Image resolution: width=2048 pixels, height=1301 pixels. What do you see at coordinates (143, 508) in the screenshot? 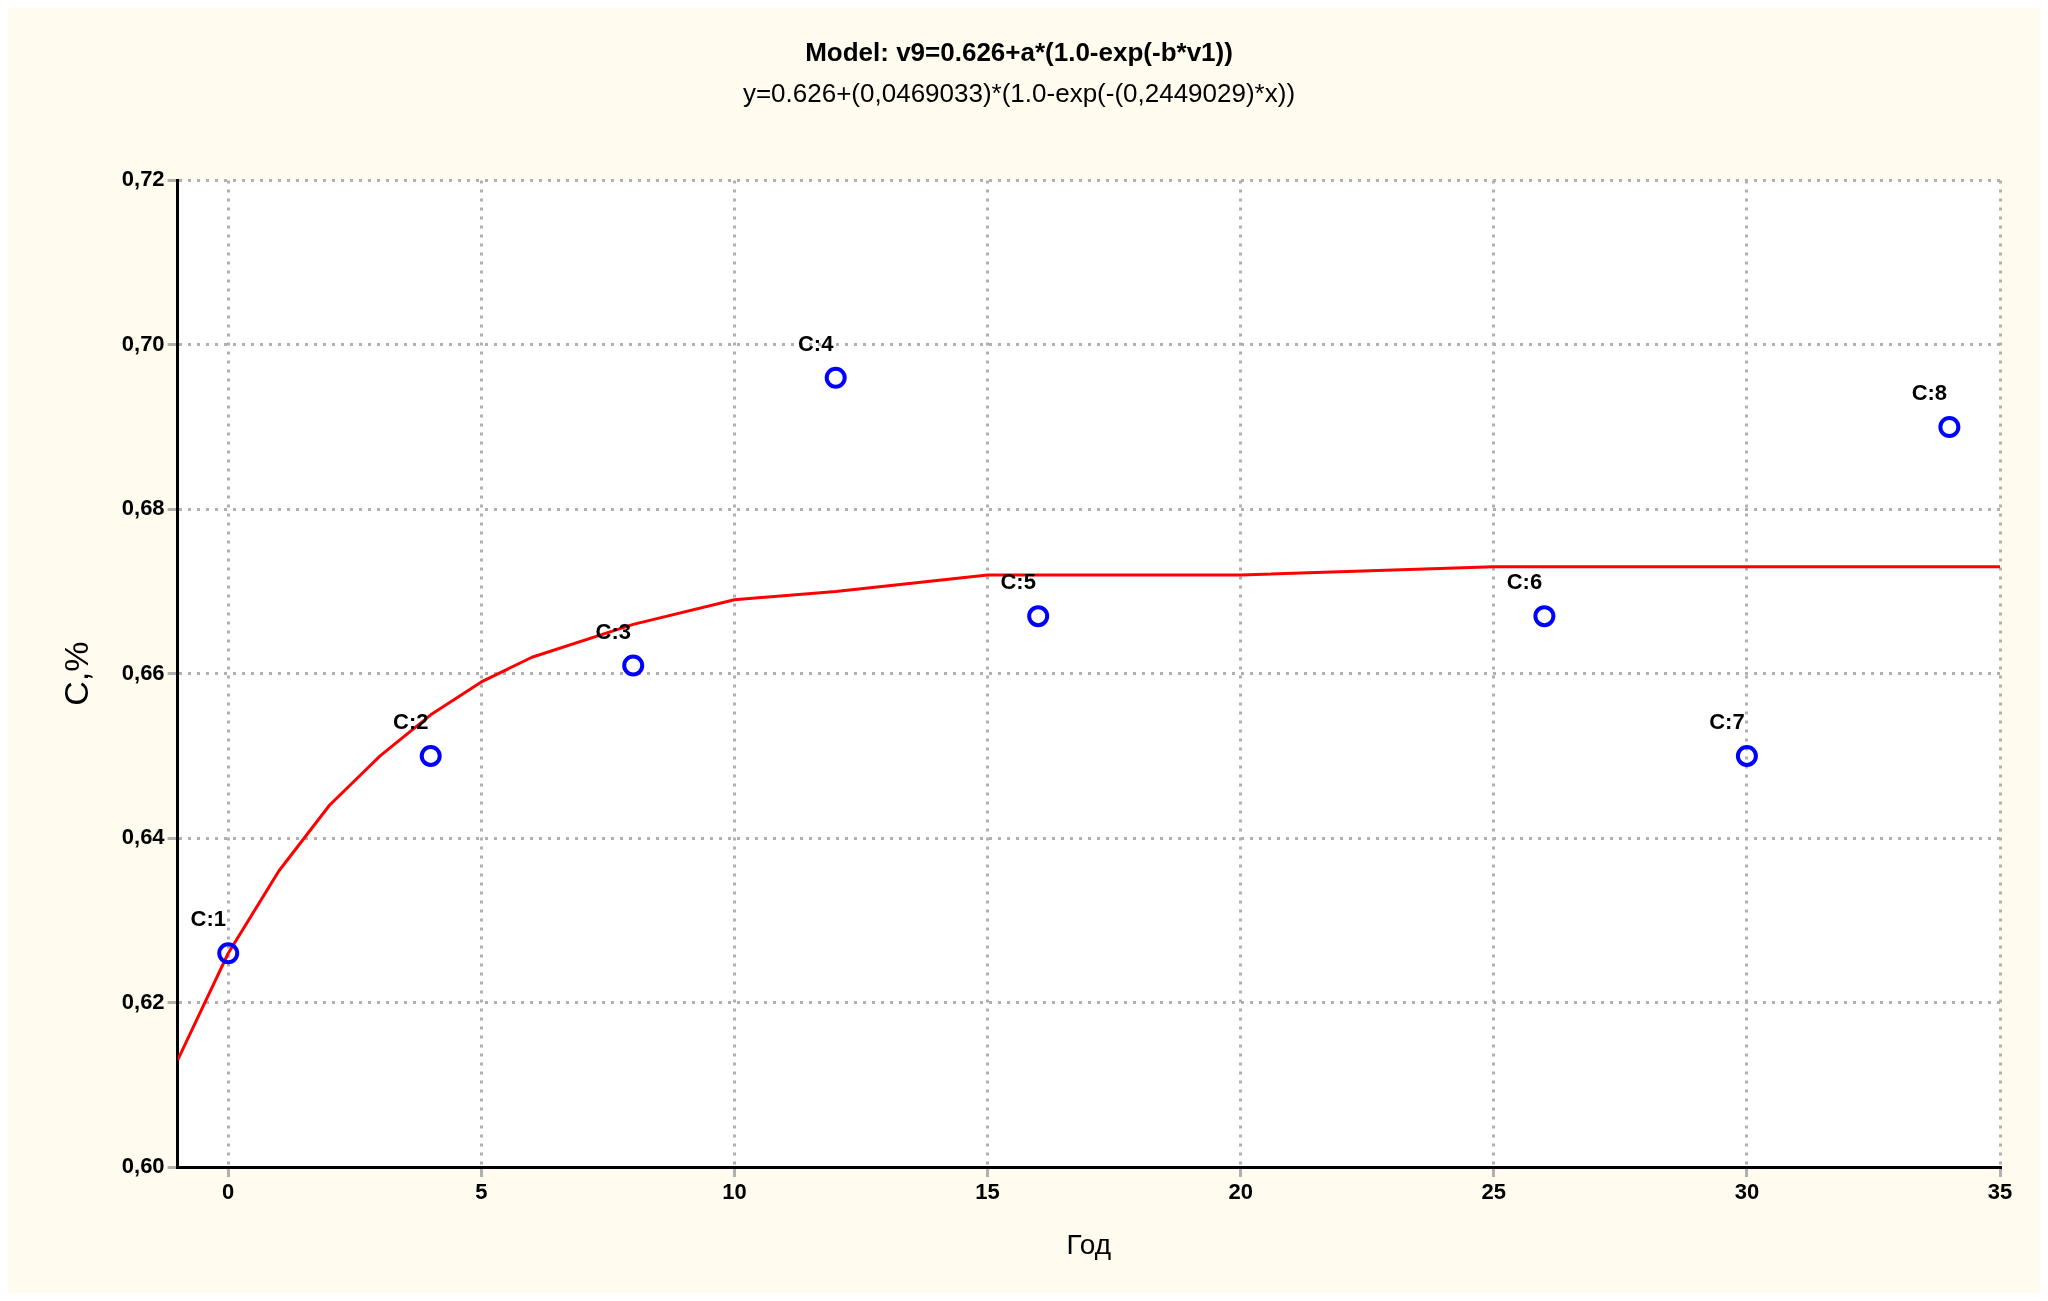
I see `y-tick-label: 0,68` at bounding box center [143, 508].